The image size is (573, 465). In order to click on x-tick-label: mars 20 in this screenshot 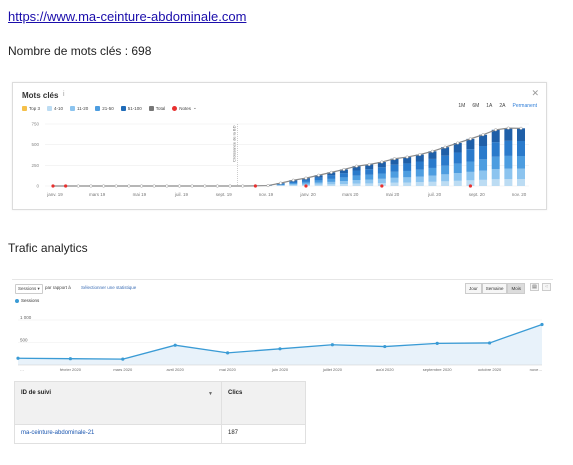, I will do `click(350, 194)`.